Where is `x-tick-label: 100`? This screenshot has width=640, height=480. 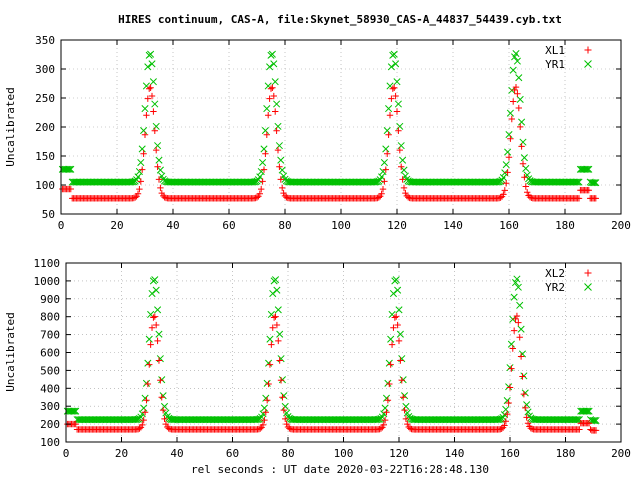 x-tick-label: 100 is located at coordinates (344, 453).